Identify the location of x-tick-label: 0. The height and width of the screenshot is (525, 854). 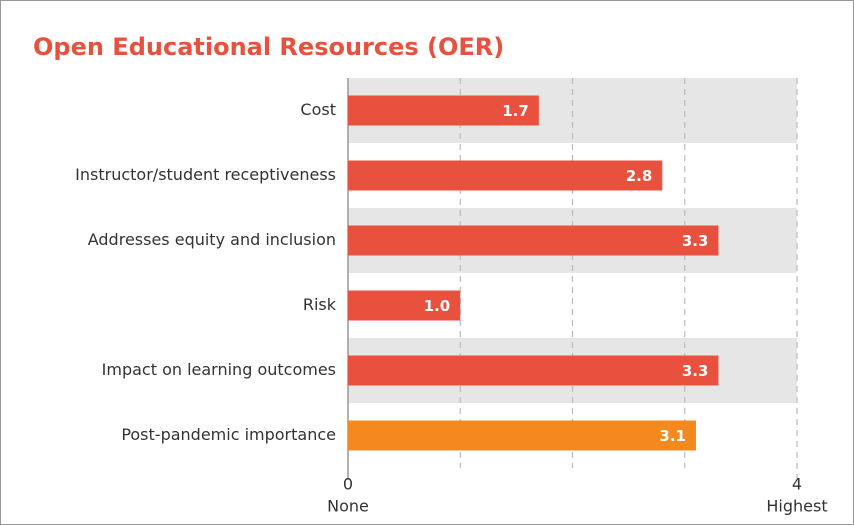
(348, 484).